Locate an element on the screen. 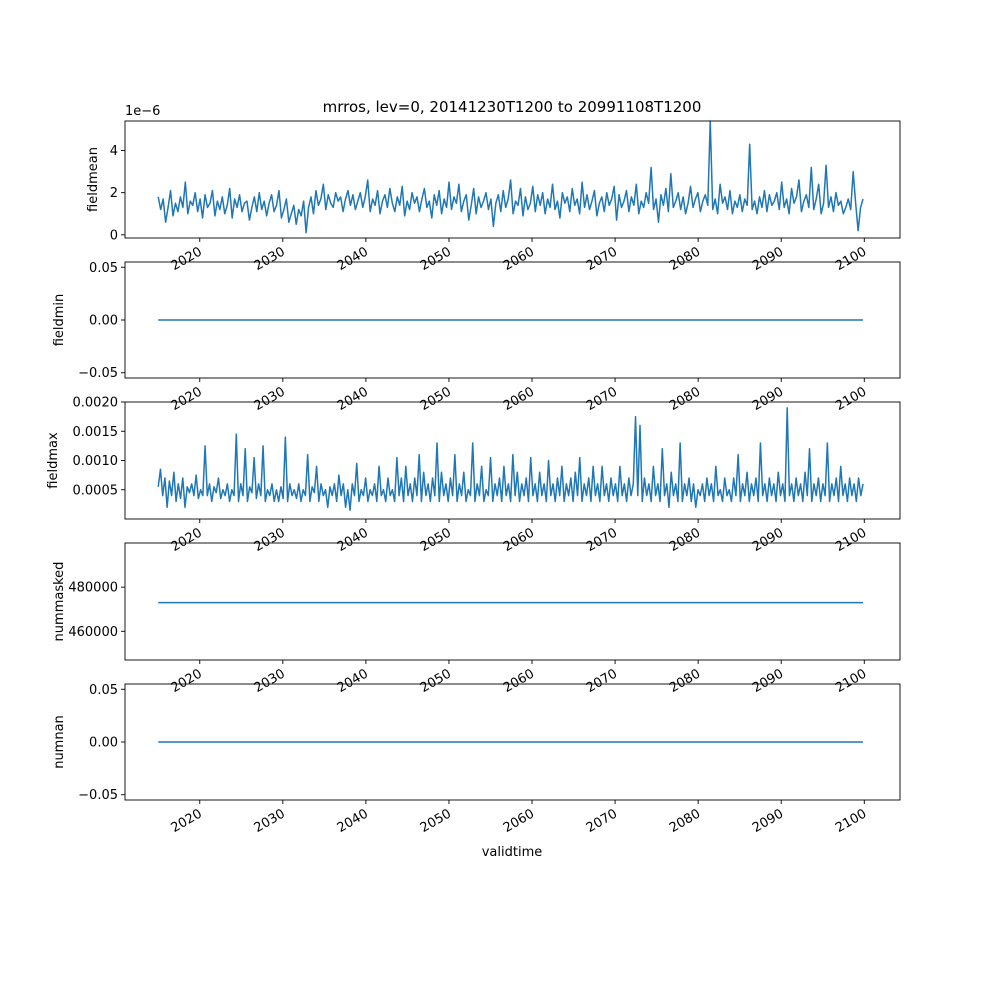 This screenshot has width=1000, height=1000. y-tick-label: 4 is located at coordinates (114, 151).